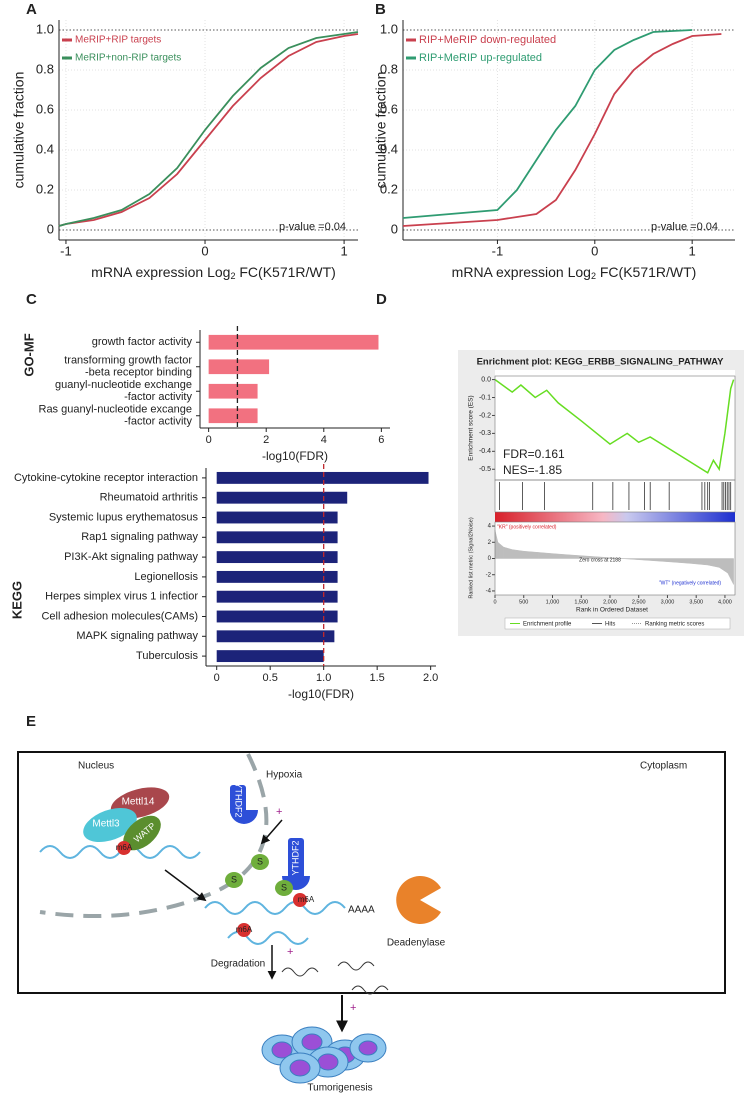 The width and height of the screenshot is (744, 1100). What do you see at coordinates (471, 427) in the screenshot?
I see `y-axis-label: Enrichment score (ES)` at bounding box center [471, 427].